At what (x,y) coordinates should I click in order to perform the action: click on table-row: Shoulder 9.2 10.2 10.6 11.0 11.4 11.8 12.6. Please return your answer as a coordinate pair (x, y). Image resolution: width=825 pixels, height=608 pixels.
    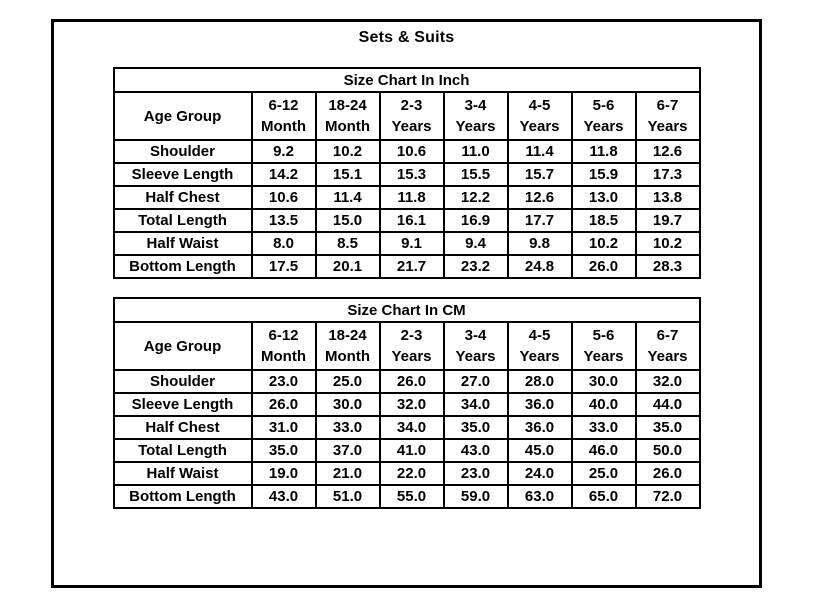
    Looking at the image, I should click on (406, 151).